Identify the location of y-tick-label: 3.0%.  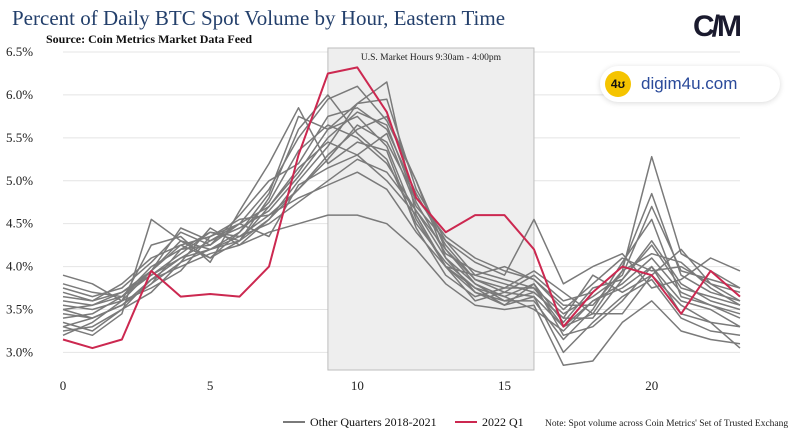
(19, 351).